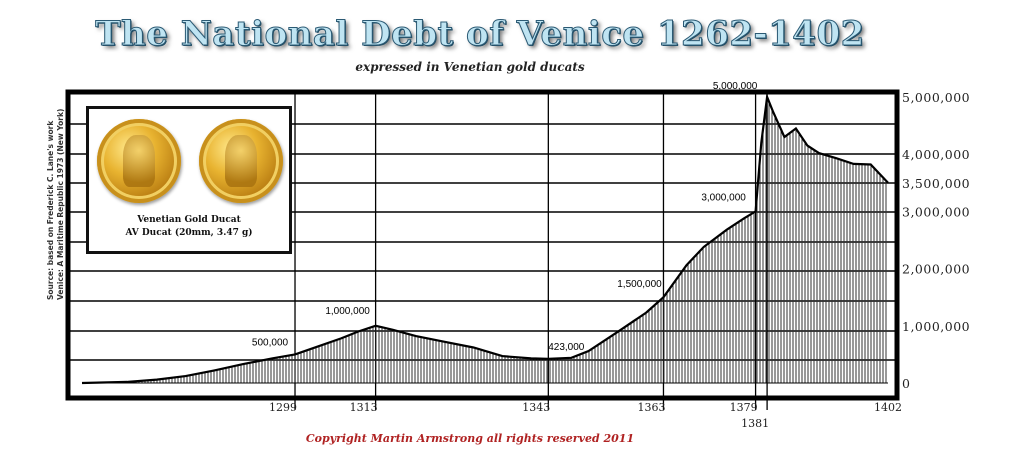 Image resolution: width=1024 pixels, height=467 pixels. I want to click on y-tick-label: 0, so click(906, 383).